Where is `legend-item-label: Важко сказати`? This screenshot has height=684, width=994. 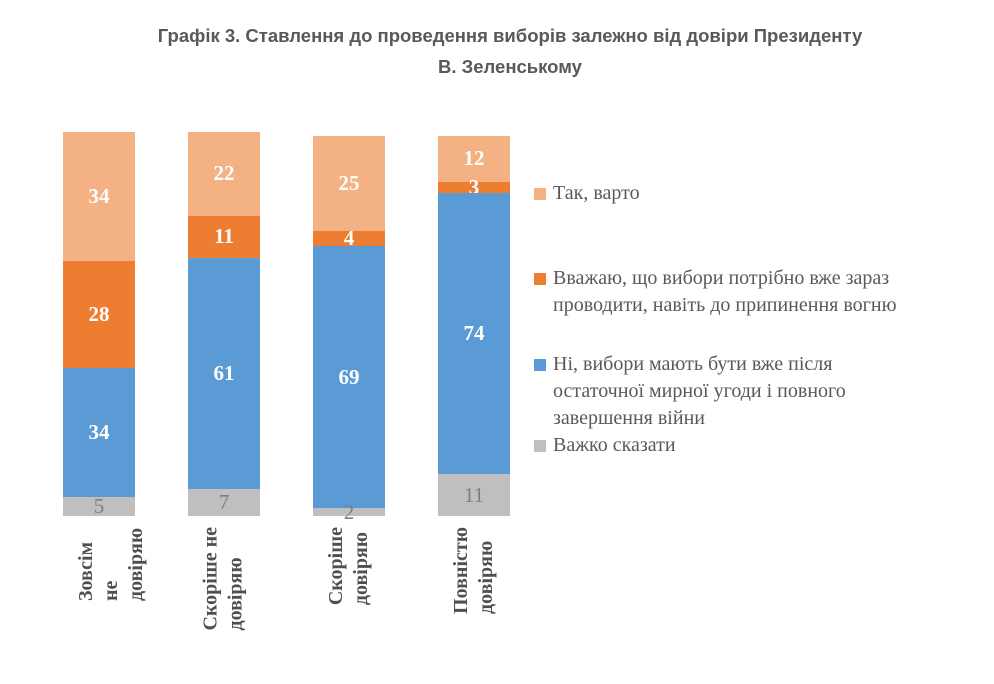
legend-item-label: Важко сказати is located at coordinates (614, 445).